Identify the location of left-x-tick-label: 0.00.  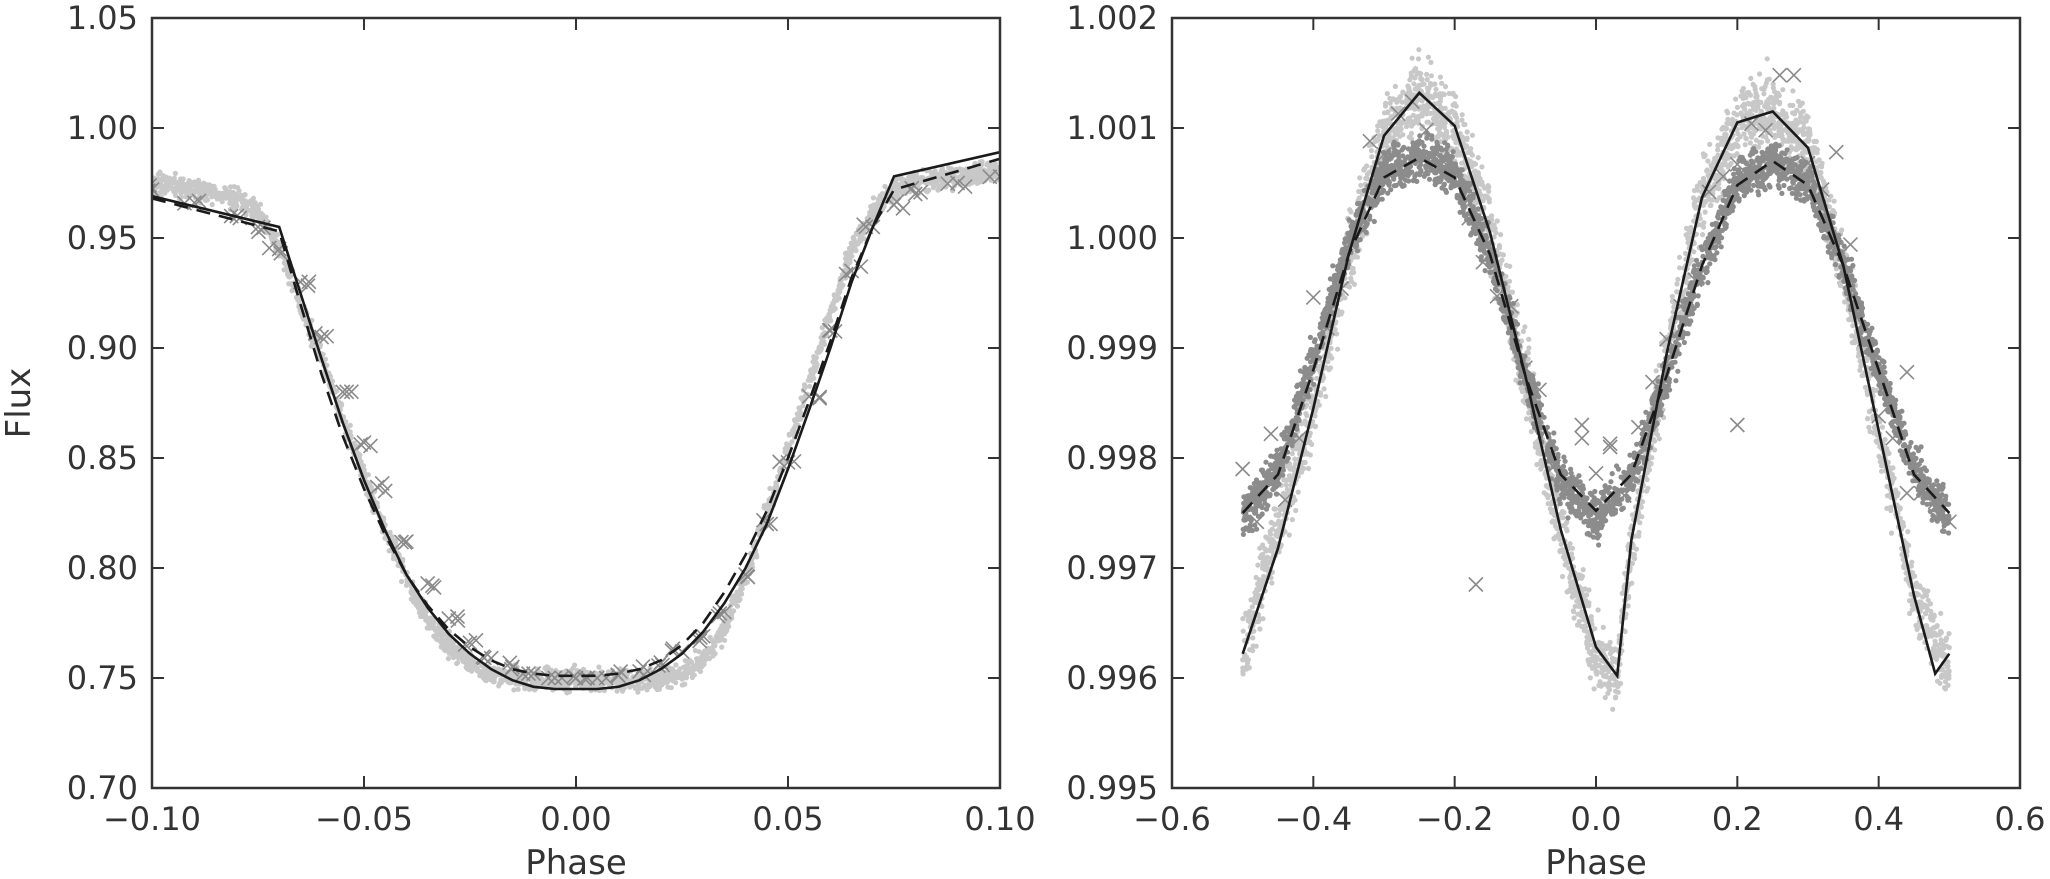
(575, 819).